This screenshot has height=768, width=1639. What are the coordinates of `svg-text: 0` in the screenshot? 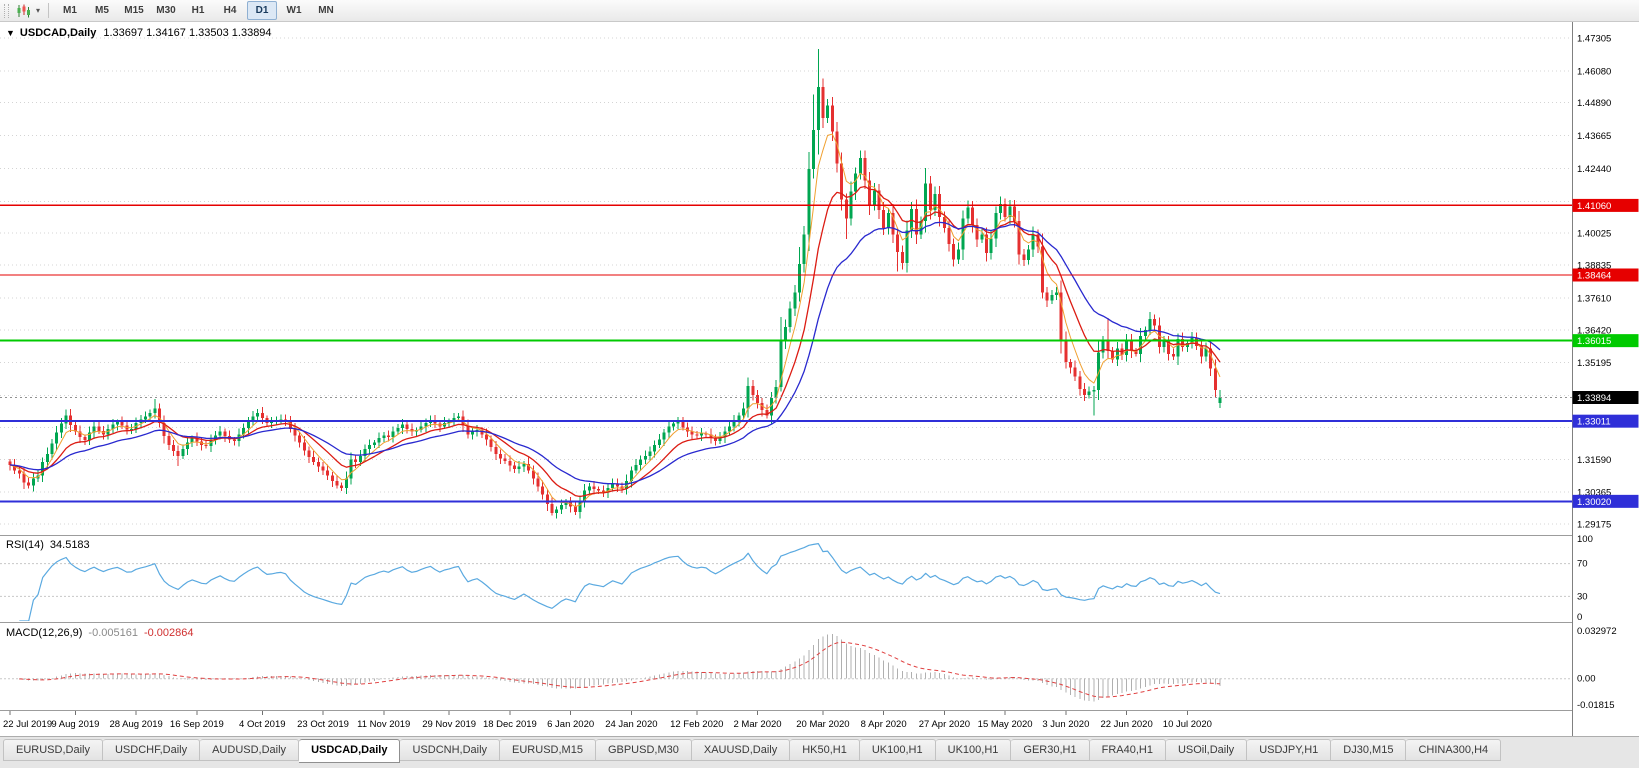 It's located at (1579, 617).